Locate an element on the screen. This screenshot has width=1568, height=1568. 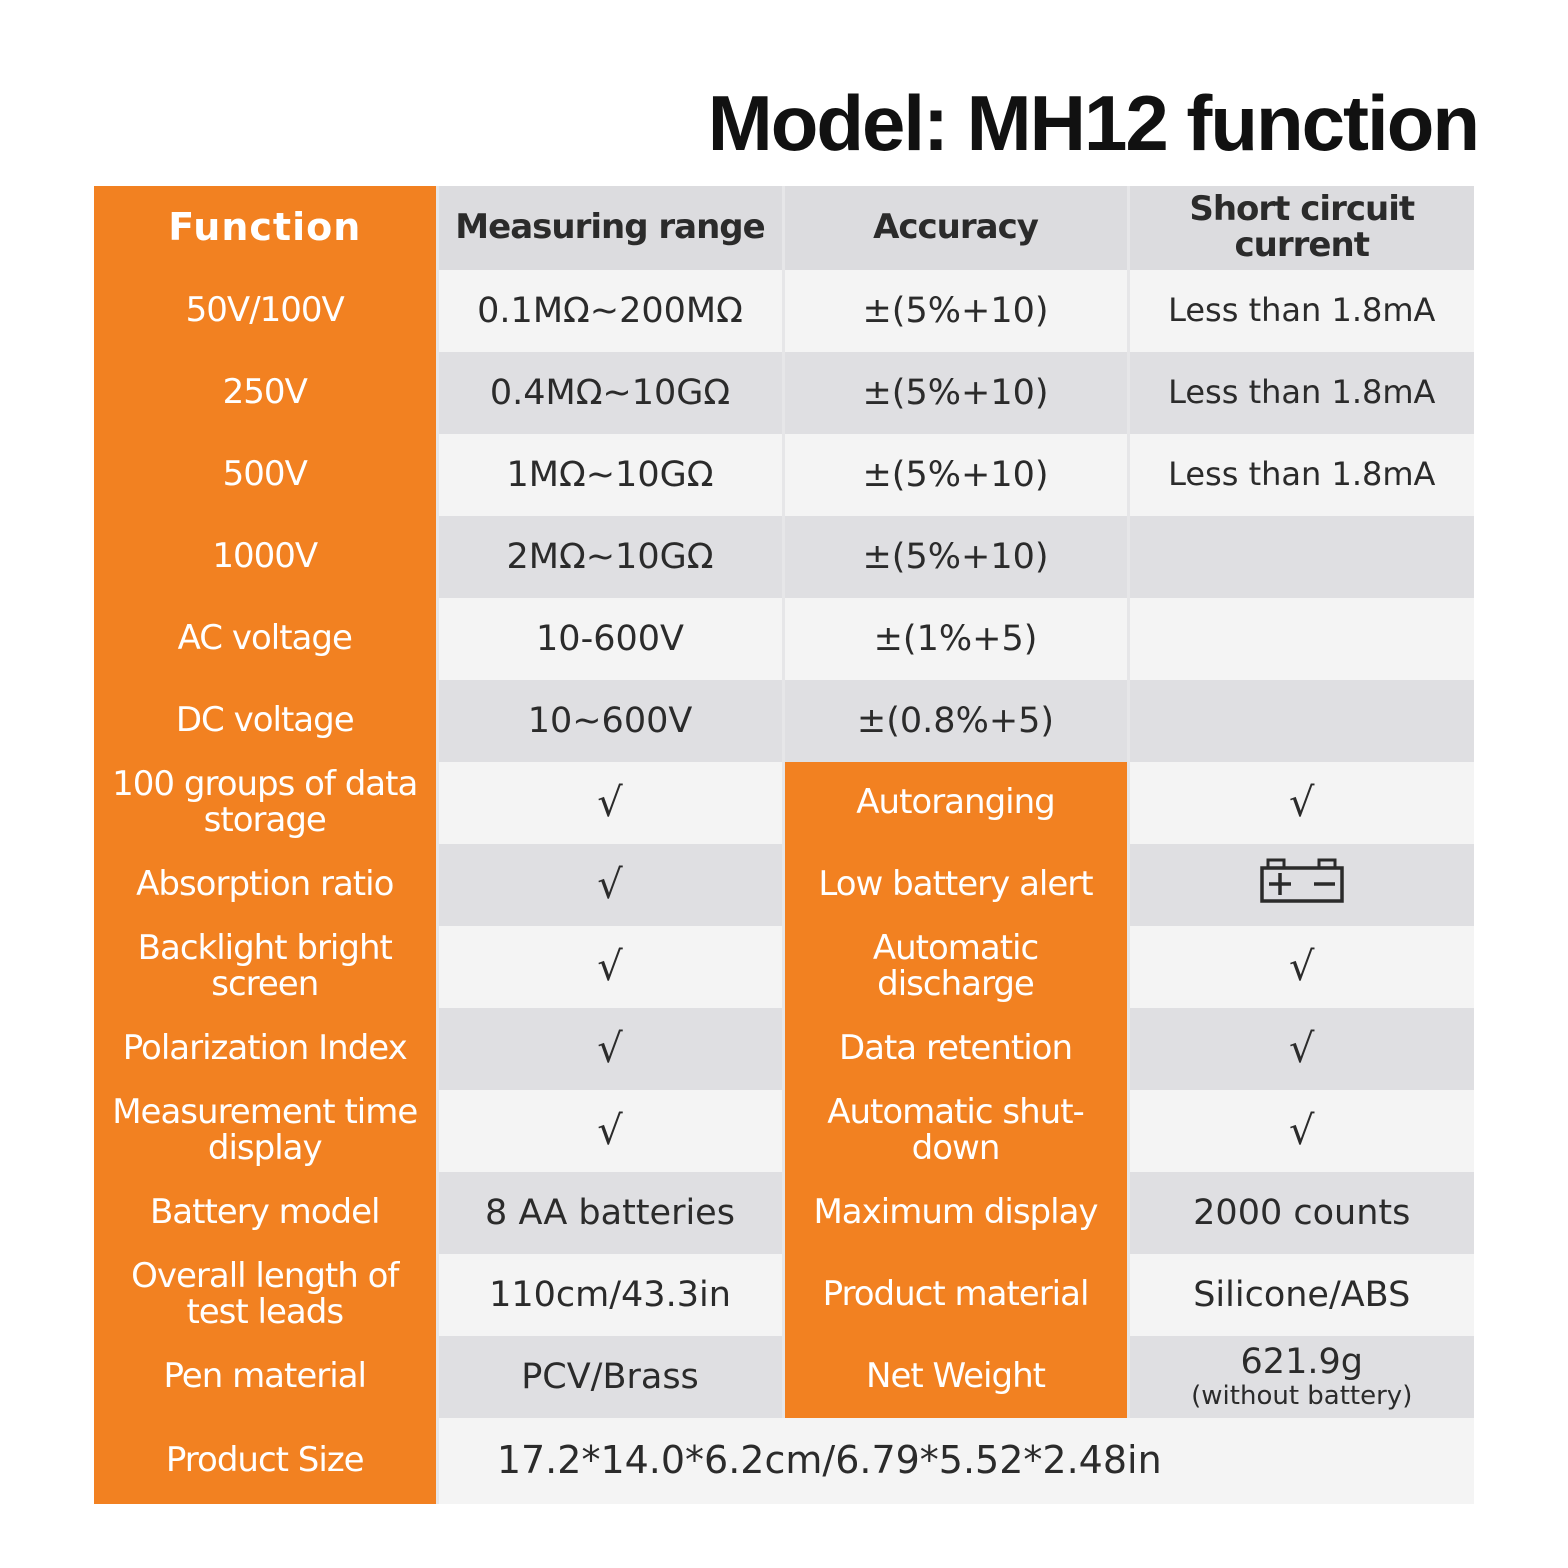
function-cell: 50V/100V is located at coordinates (265, 311).